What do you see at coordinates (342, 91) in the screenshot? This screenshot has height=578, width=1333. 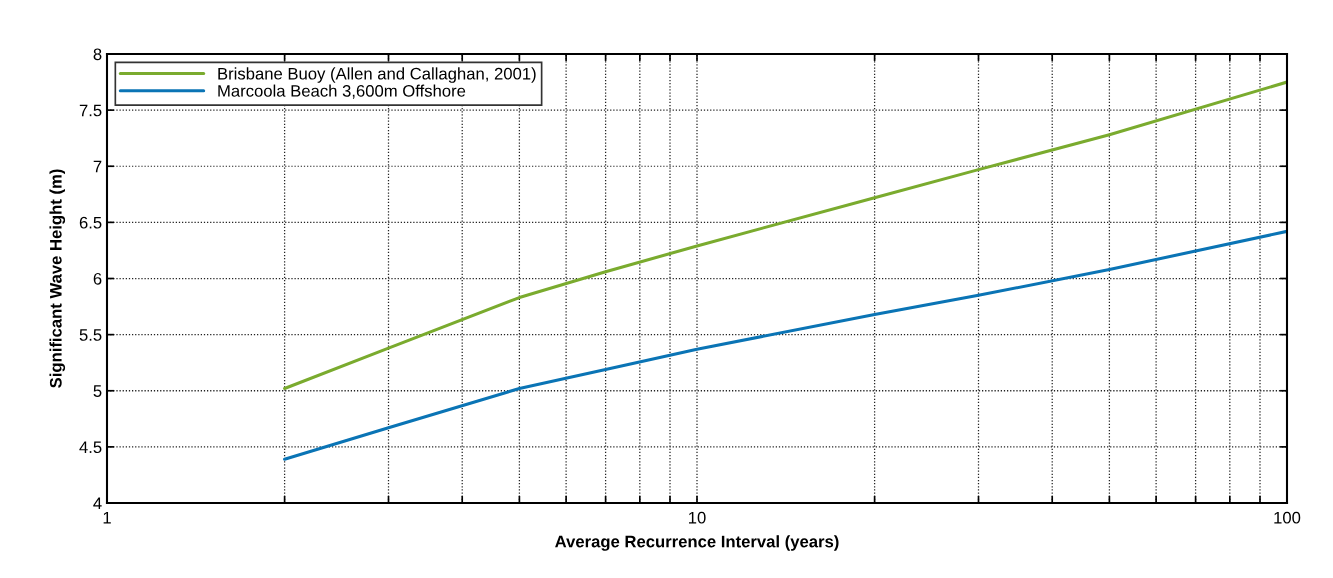 I see `legend-label: Marcoola Beach 3,600m Offshore` at bounding box center [342, 91].